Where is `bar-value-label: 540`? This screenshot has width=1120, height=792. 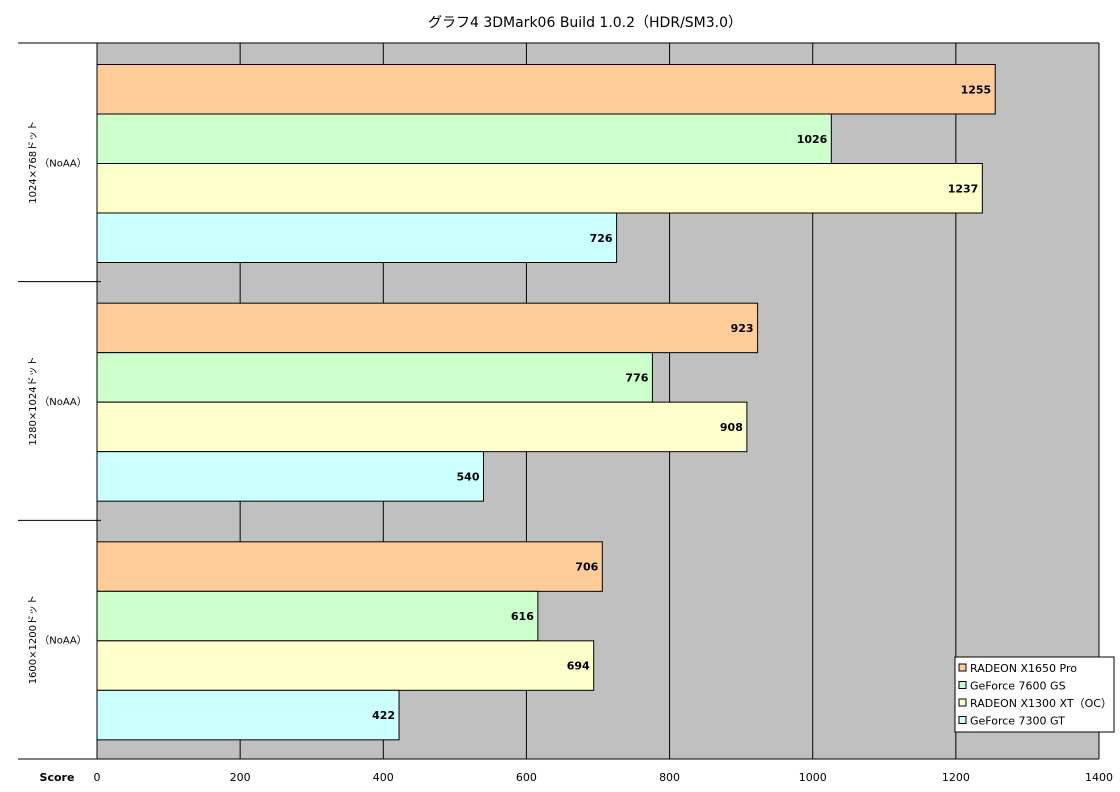 bar-value-label: 540 is located at coordinates (468, 476).